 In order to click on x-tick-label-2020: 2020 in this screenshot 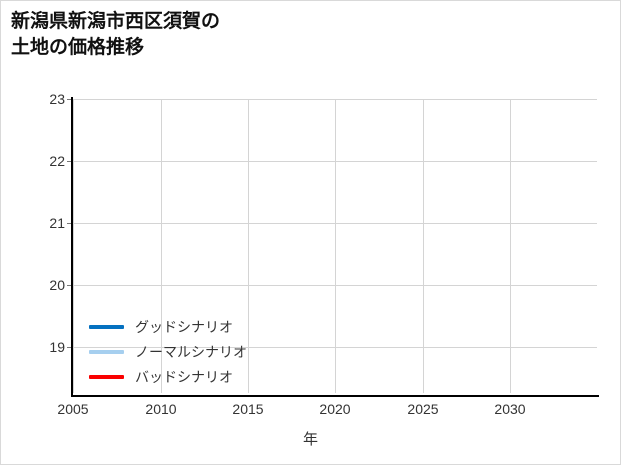, I will do `click(335, 409)`.